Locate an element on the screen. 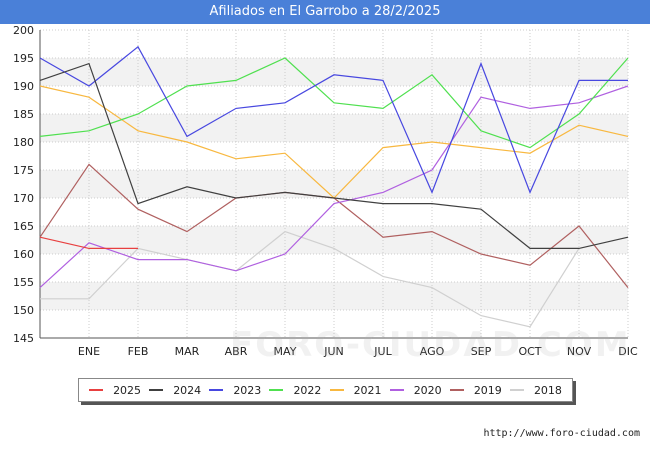 This screenshot has width=650, height=450. source-url: http://www.foro-ciudad.com is located at coordinates (561, 433).